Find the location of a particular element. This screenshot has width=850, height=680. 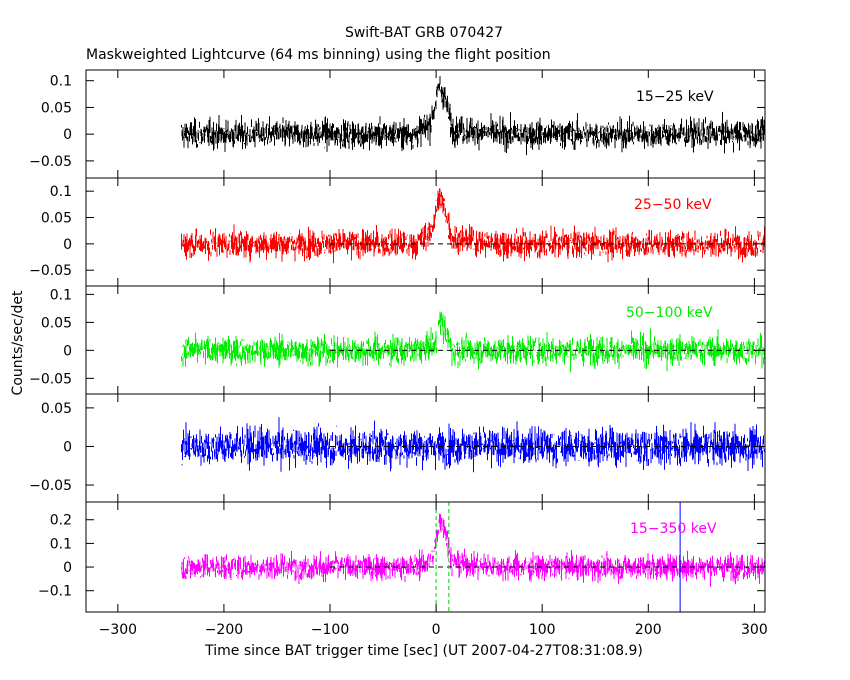

x-tick-label: 300 is located at coordinates (754, 630).